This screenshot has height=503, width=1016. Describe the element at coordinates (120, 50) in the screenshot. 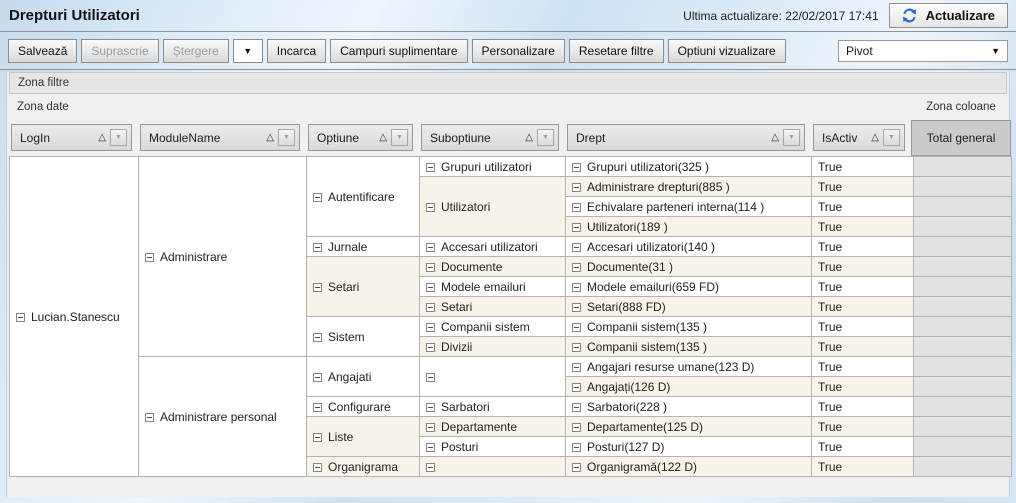

I see `overwrite-button: Suprascrie` at that location.